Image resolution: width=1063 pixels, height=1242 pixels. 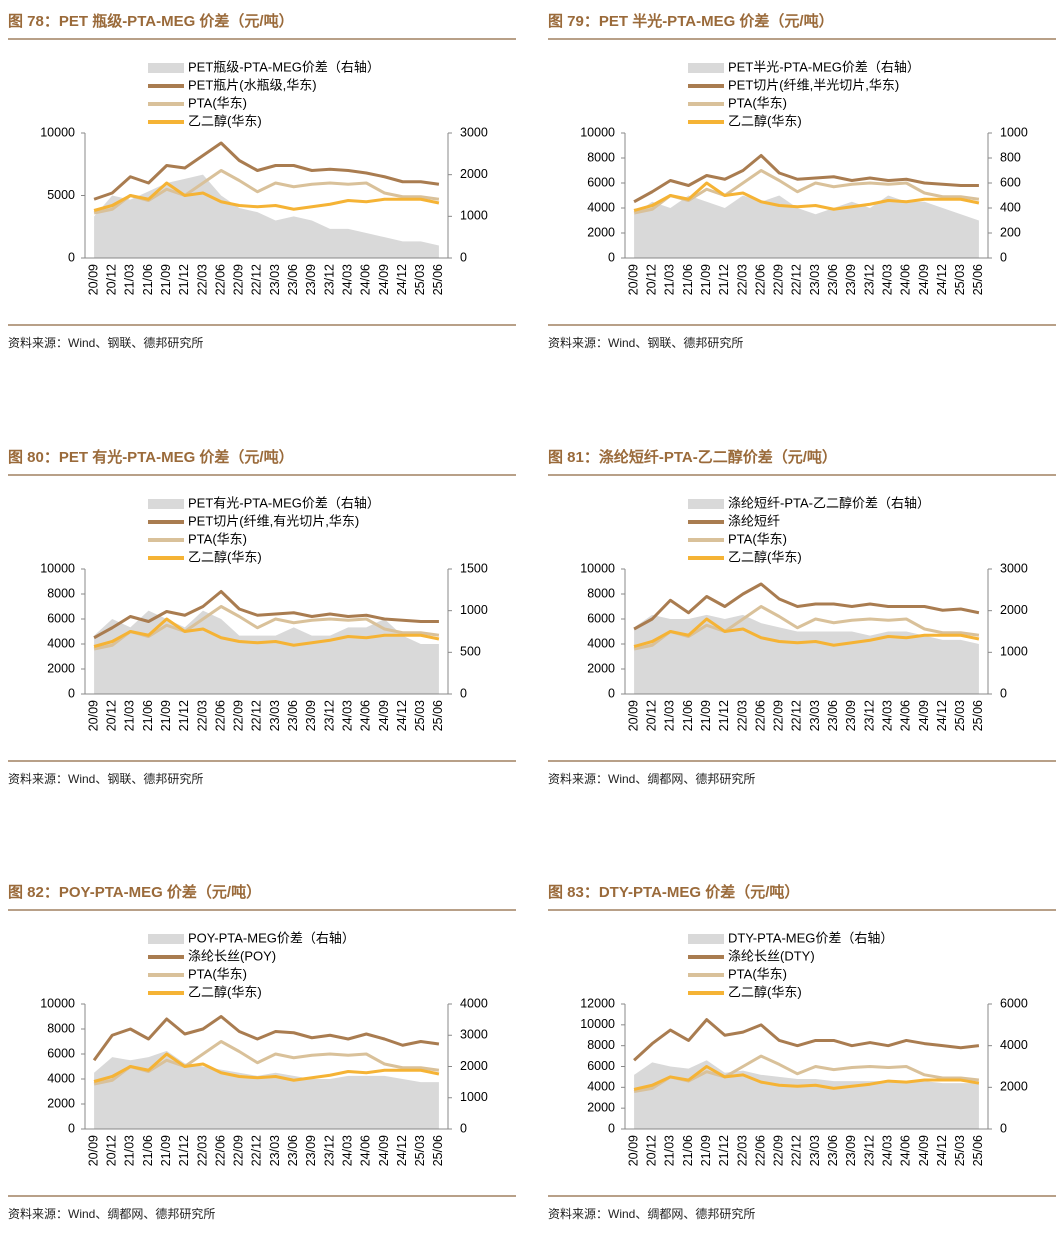 What do you see at coordinates (134, 892) in the screenshot?
I see `figure-title: 图 82：POY-PTA-MEG 价差（元/吨）` at bounding box center [134, 892].